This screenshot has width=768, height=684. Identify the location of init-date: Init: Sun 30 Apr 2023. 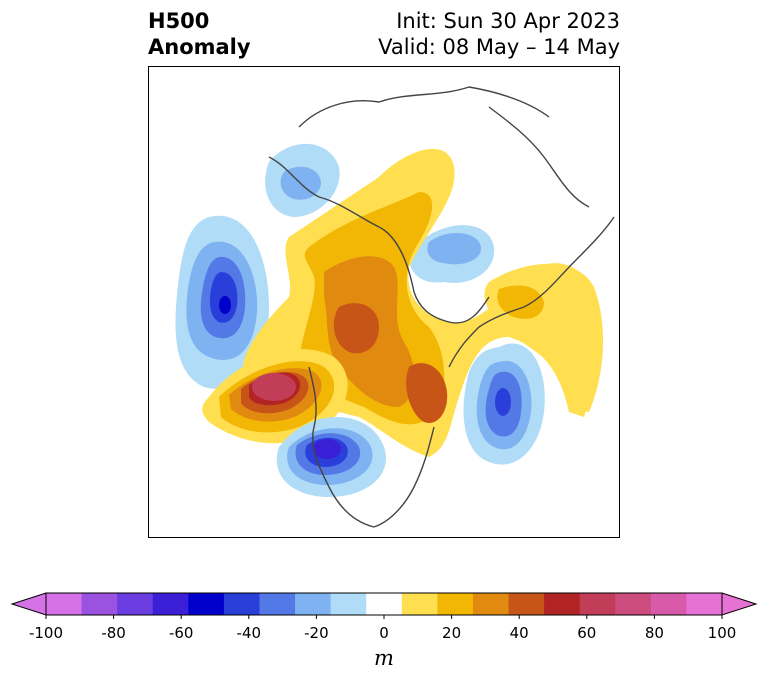
(508, 21).